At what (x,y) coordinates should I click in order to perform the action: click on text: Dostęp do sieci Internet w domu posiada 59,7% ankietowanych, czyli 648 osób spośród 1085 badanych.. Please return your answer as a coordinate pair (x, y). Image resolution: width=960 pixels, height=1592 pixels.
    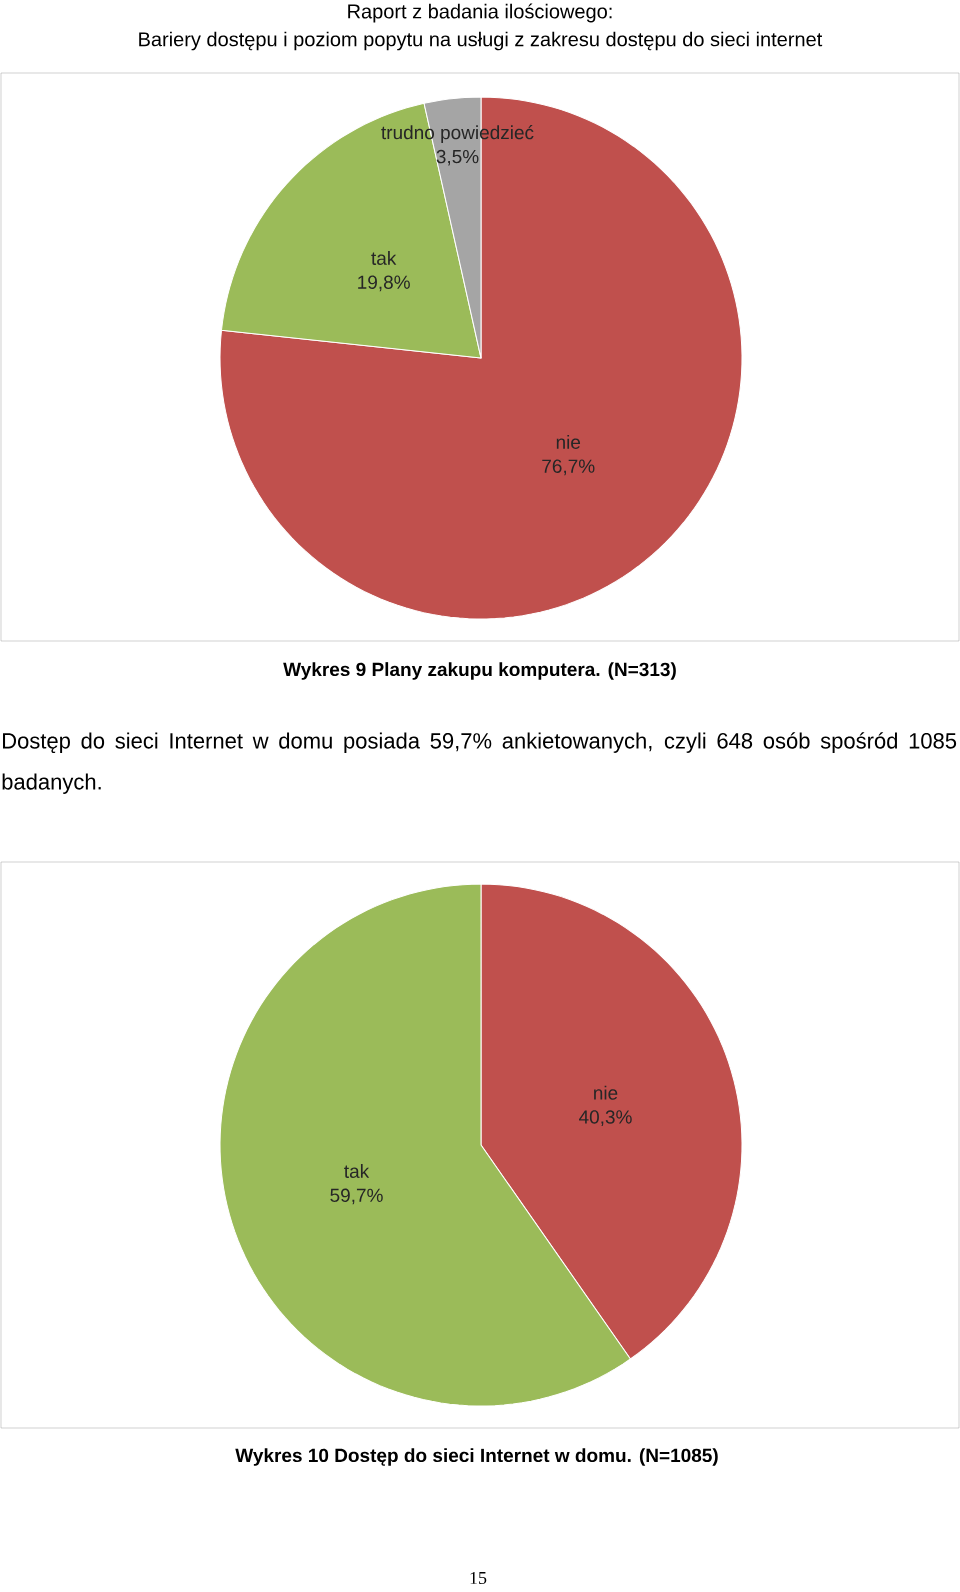
    Looking at the image, I should click on (479, 763).